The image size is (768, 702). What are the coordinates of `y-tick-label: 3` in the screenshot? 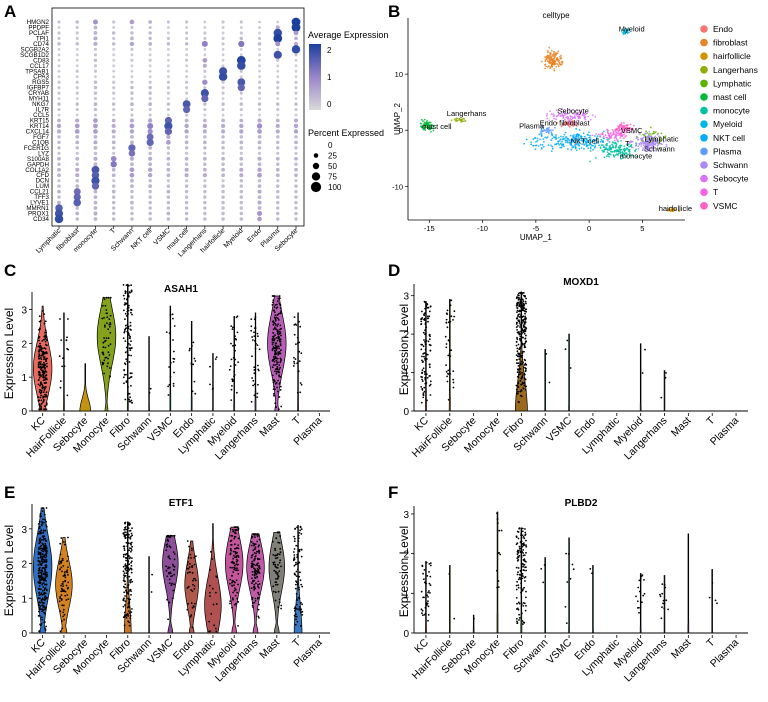 It's located at (406, 297).